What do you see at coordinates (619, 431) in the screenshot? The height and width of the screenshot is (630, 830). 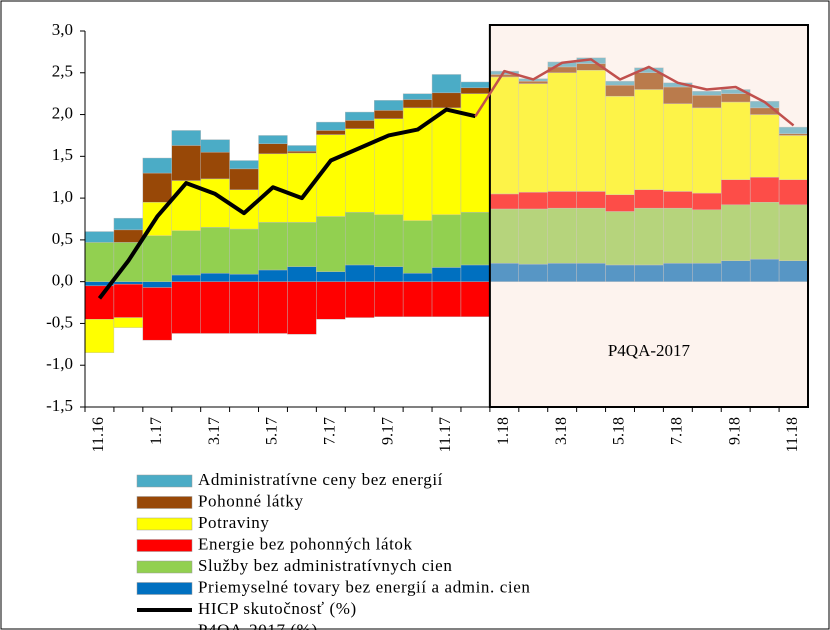 I see `x-tick-label: 5.18` at bounding box center [619, 431].